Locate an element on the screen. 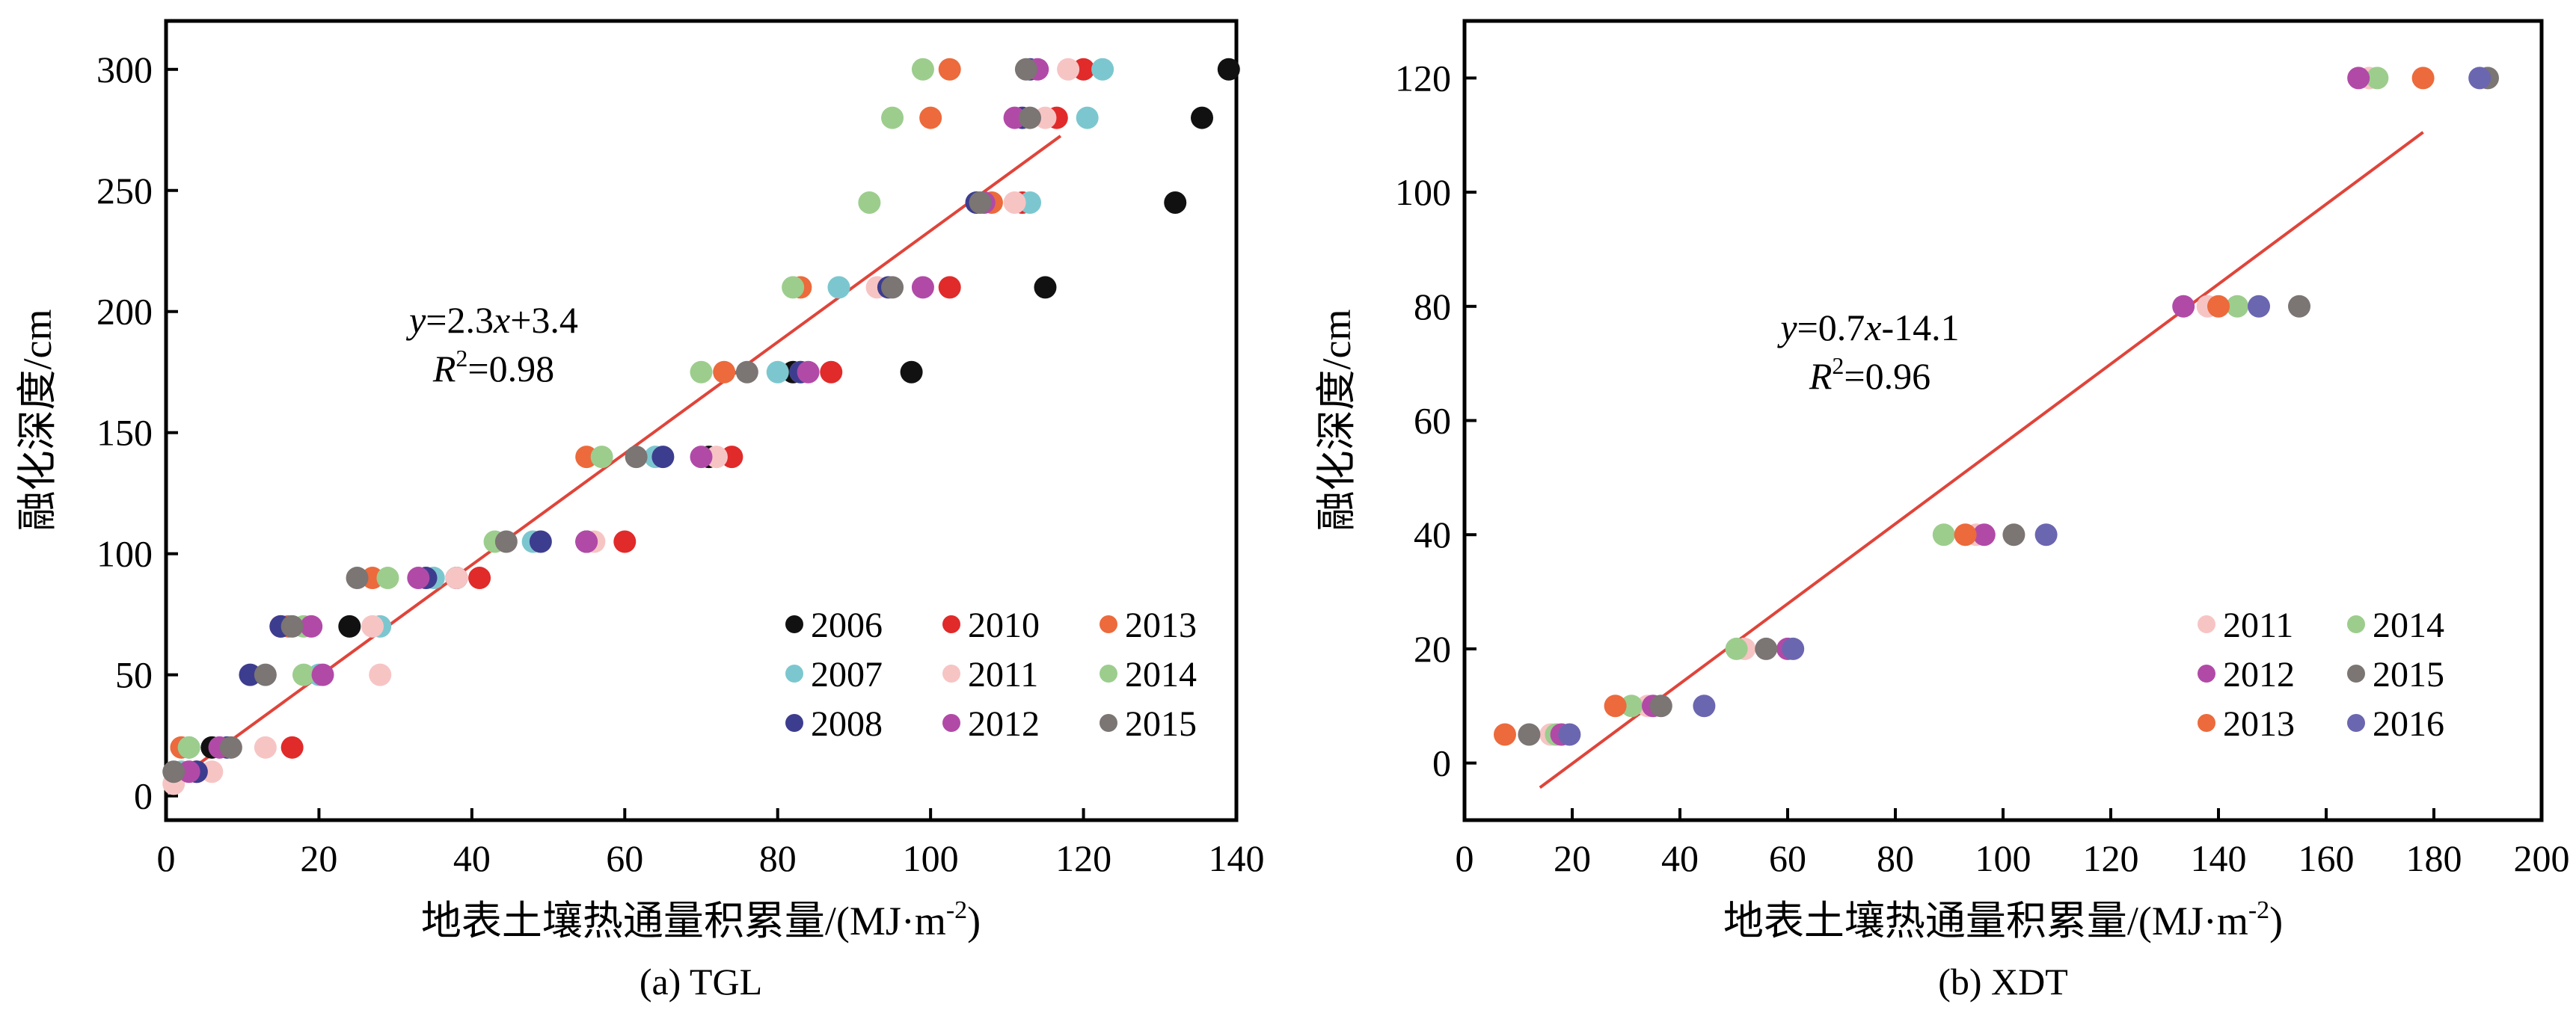 This screenshot has height=1016, width=2576. x-tick-label: 100 is located at coordinates (931, 858).